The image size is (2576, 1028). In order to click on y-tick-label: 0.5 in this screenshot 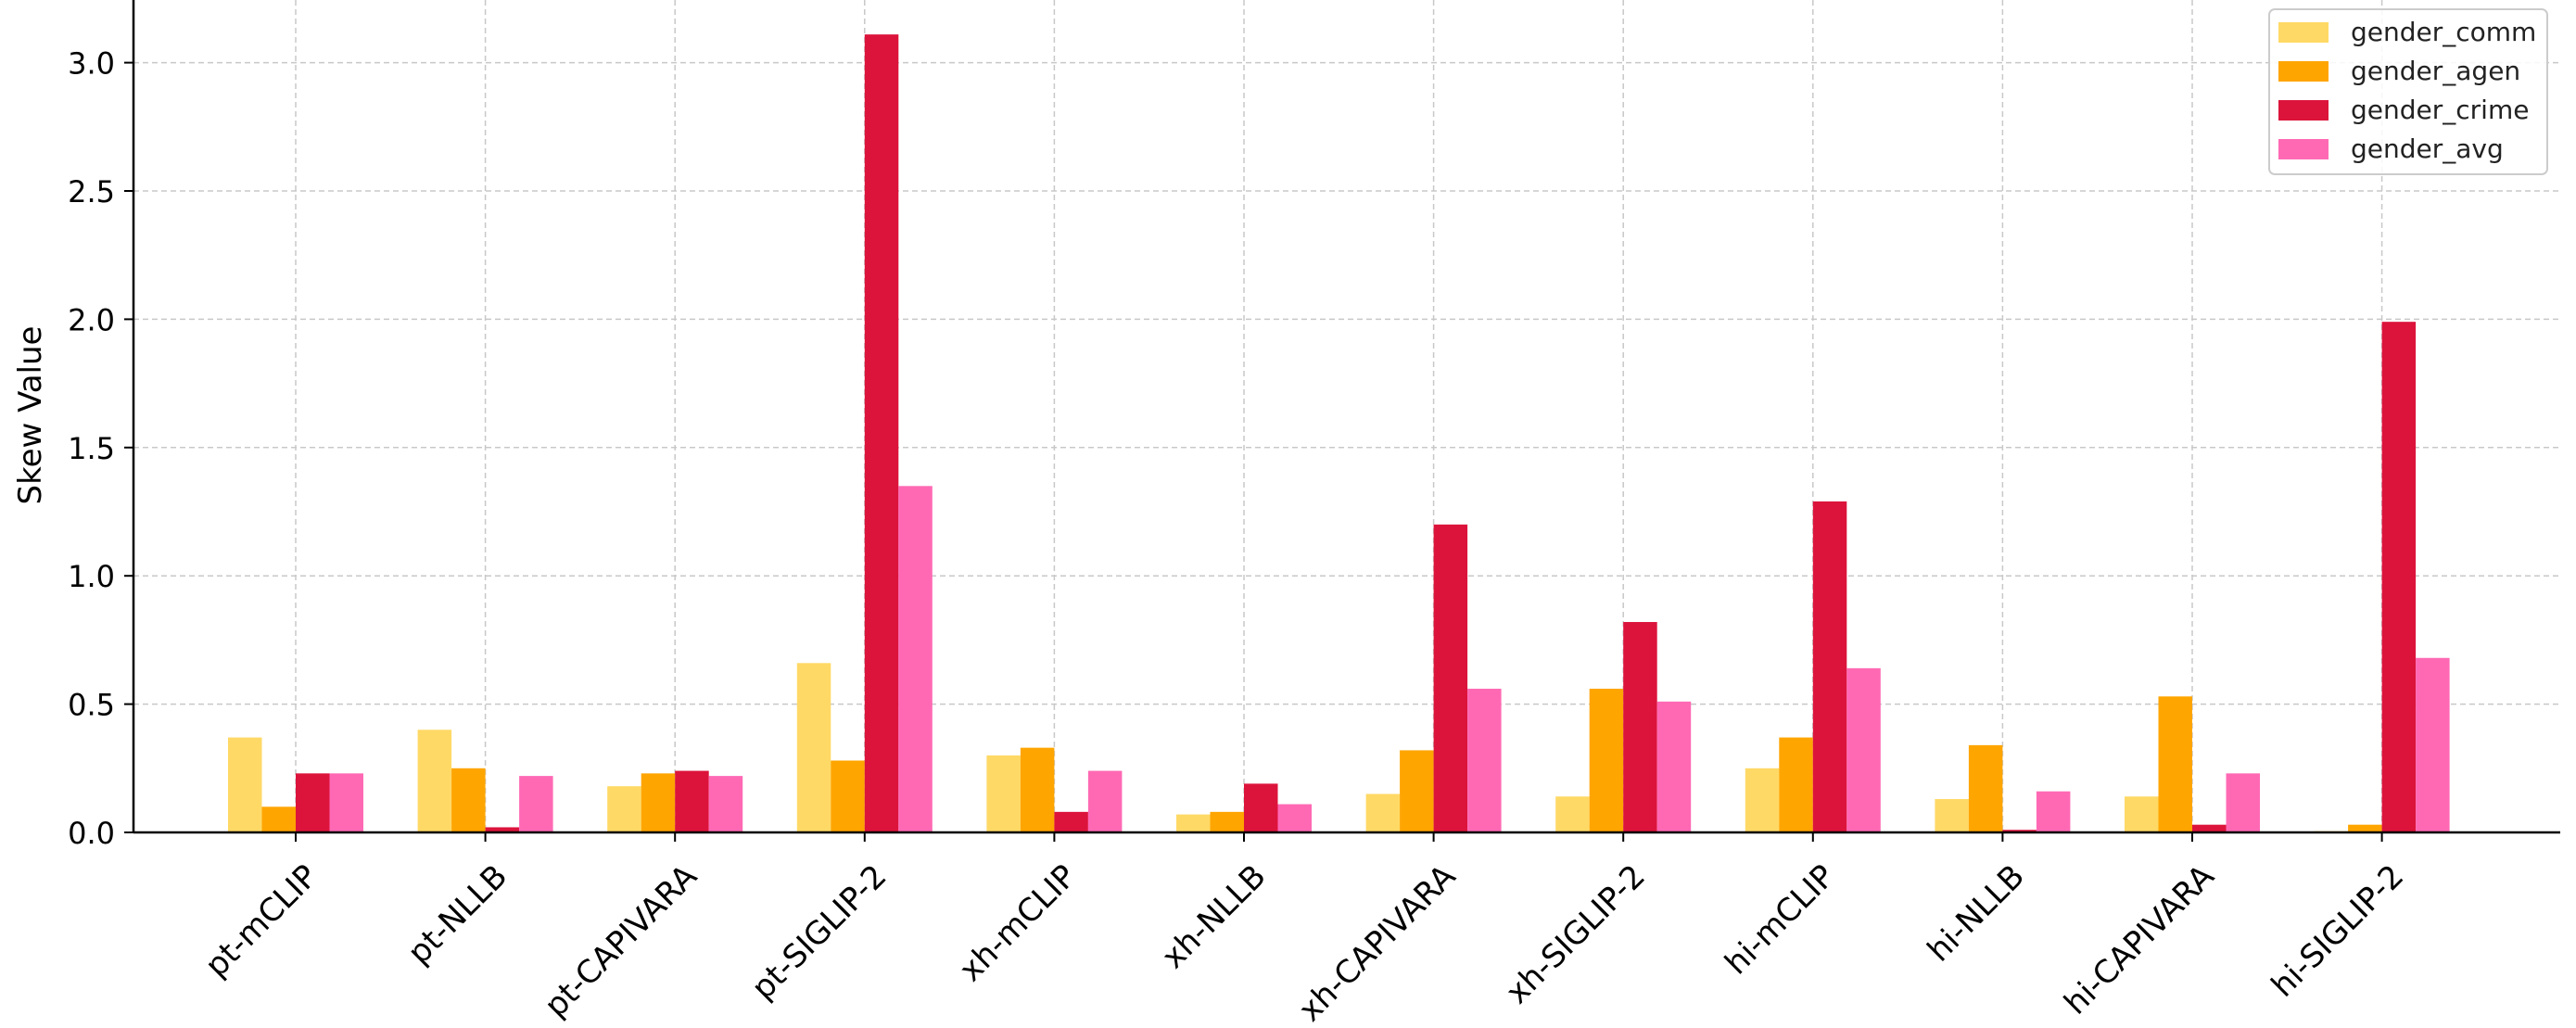, I will do `click(91, 705)`.